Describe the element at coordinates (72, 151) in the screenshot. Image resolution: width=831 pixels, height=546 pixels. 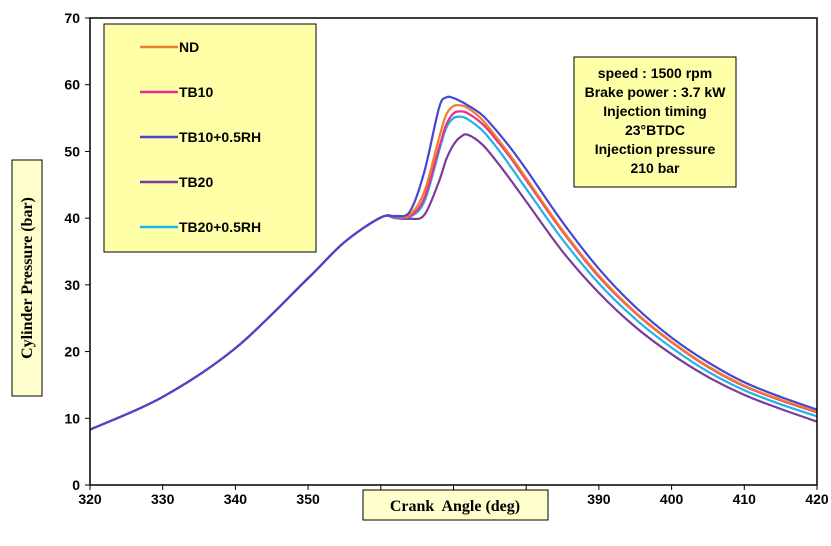
I see `y-tick-label: 50` at that location.